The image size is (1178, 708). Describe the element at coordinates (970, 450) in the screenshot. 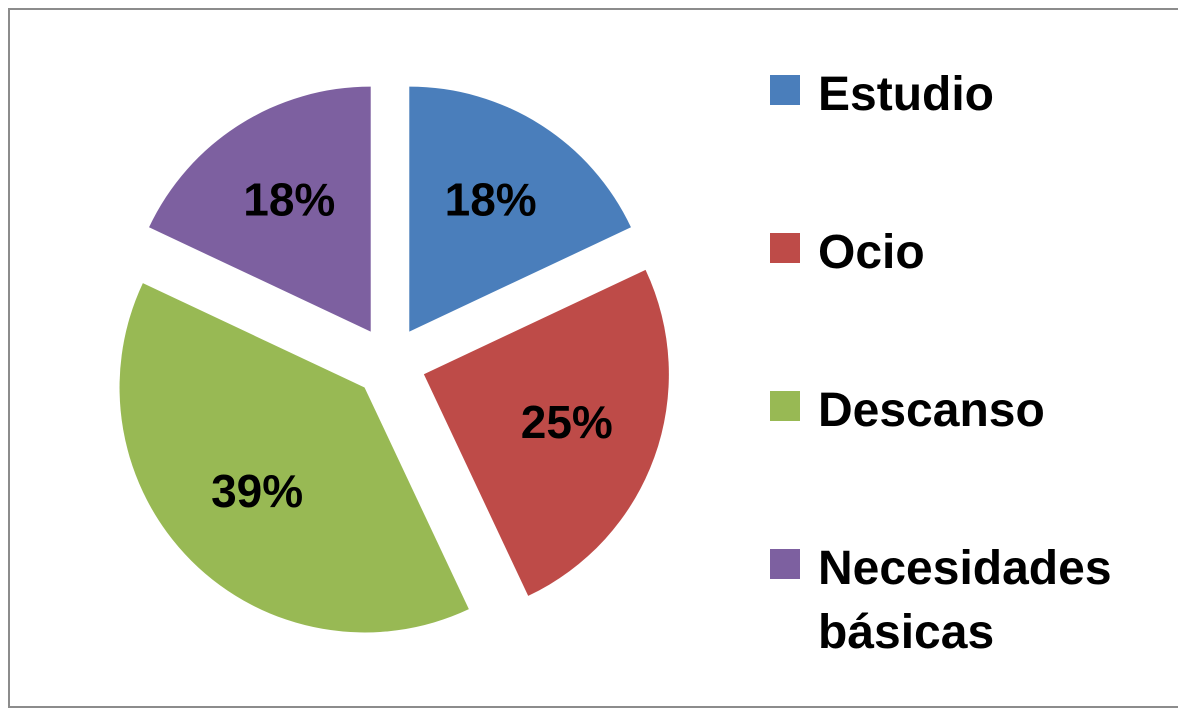

I see `legend-item: Descanso` at that location.